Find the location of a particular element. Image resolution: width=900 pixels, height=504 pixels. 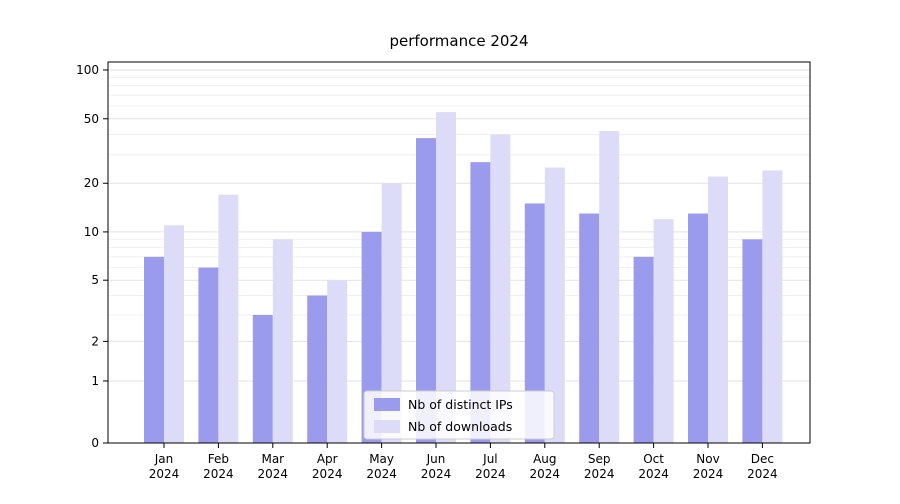

legend-box is located at coordinates (459, 415).